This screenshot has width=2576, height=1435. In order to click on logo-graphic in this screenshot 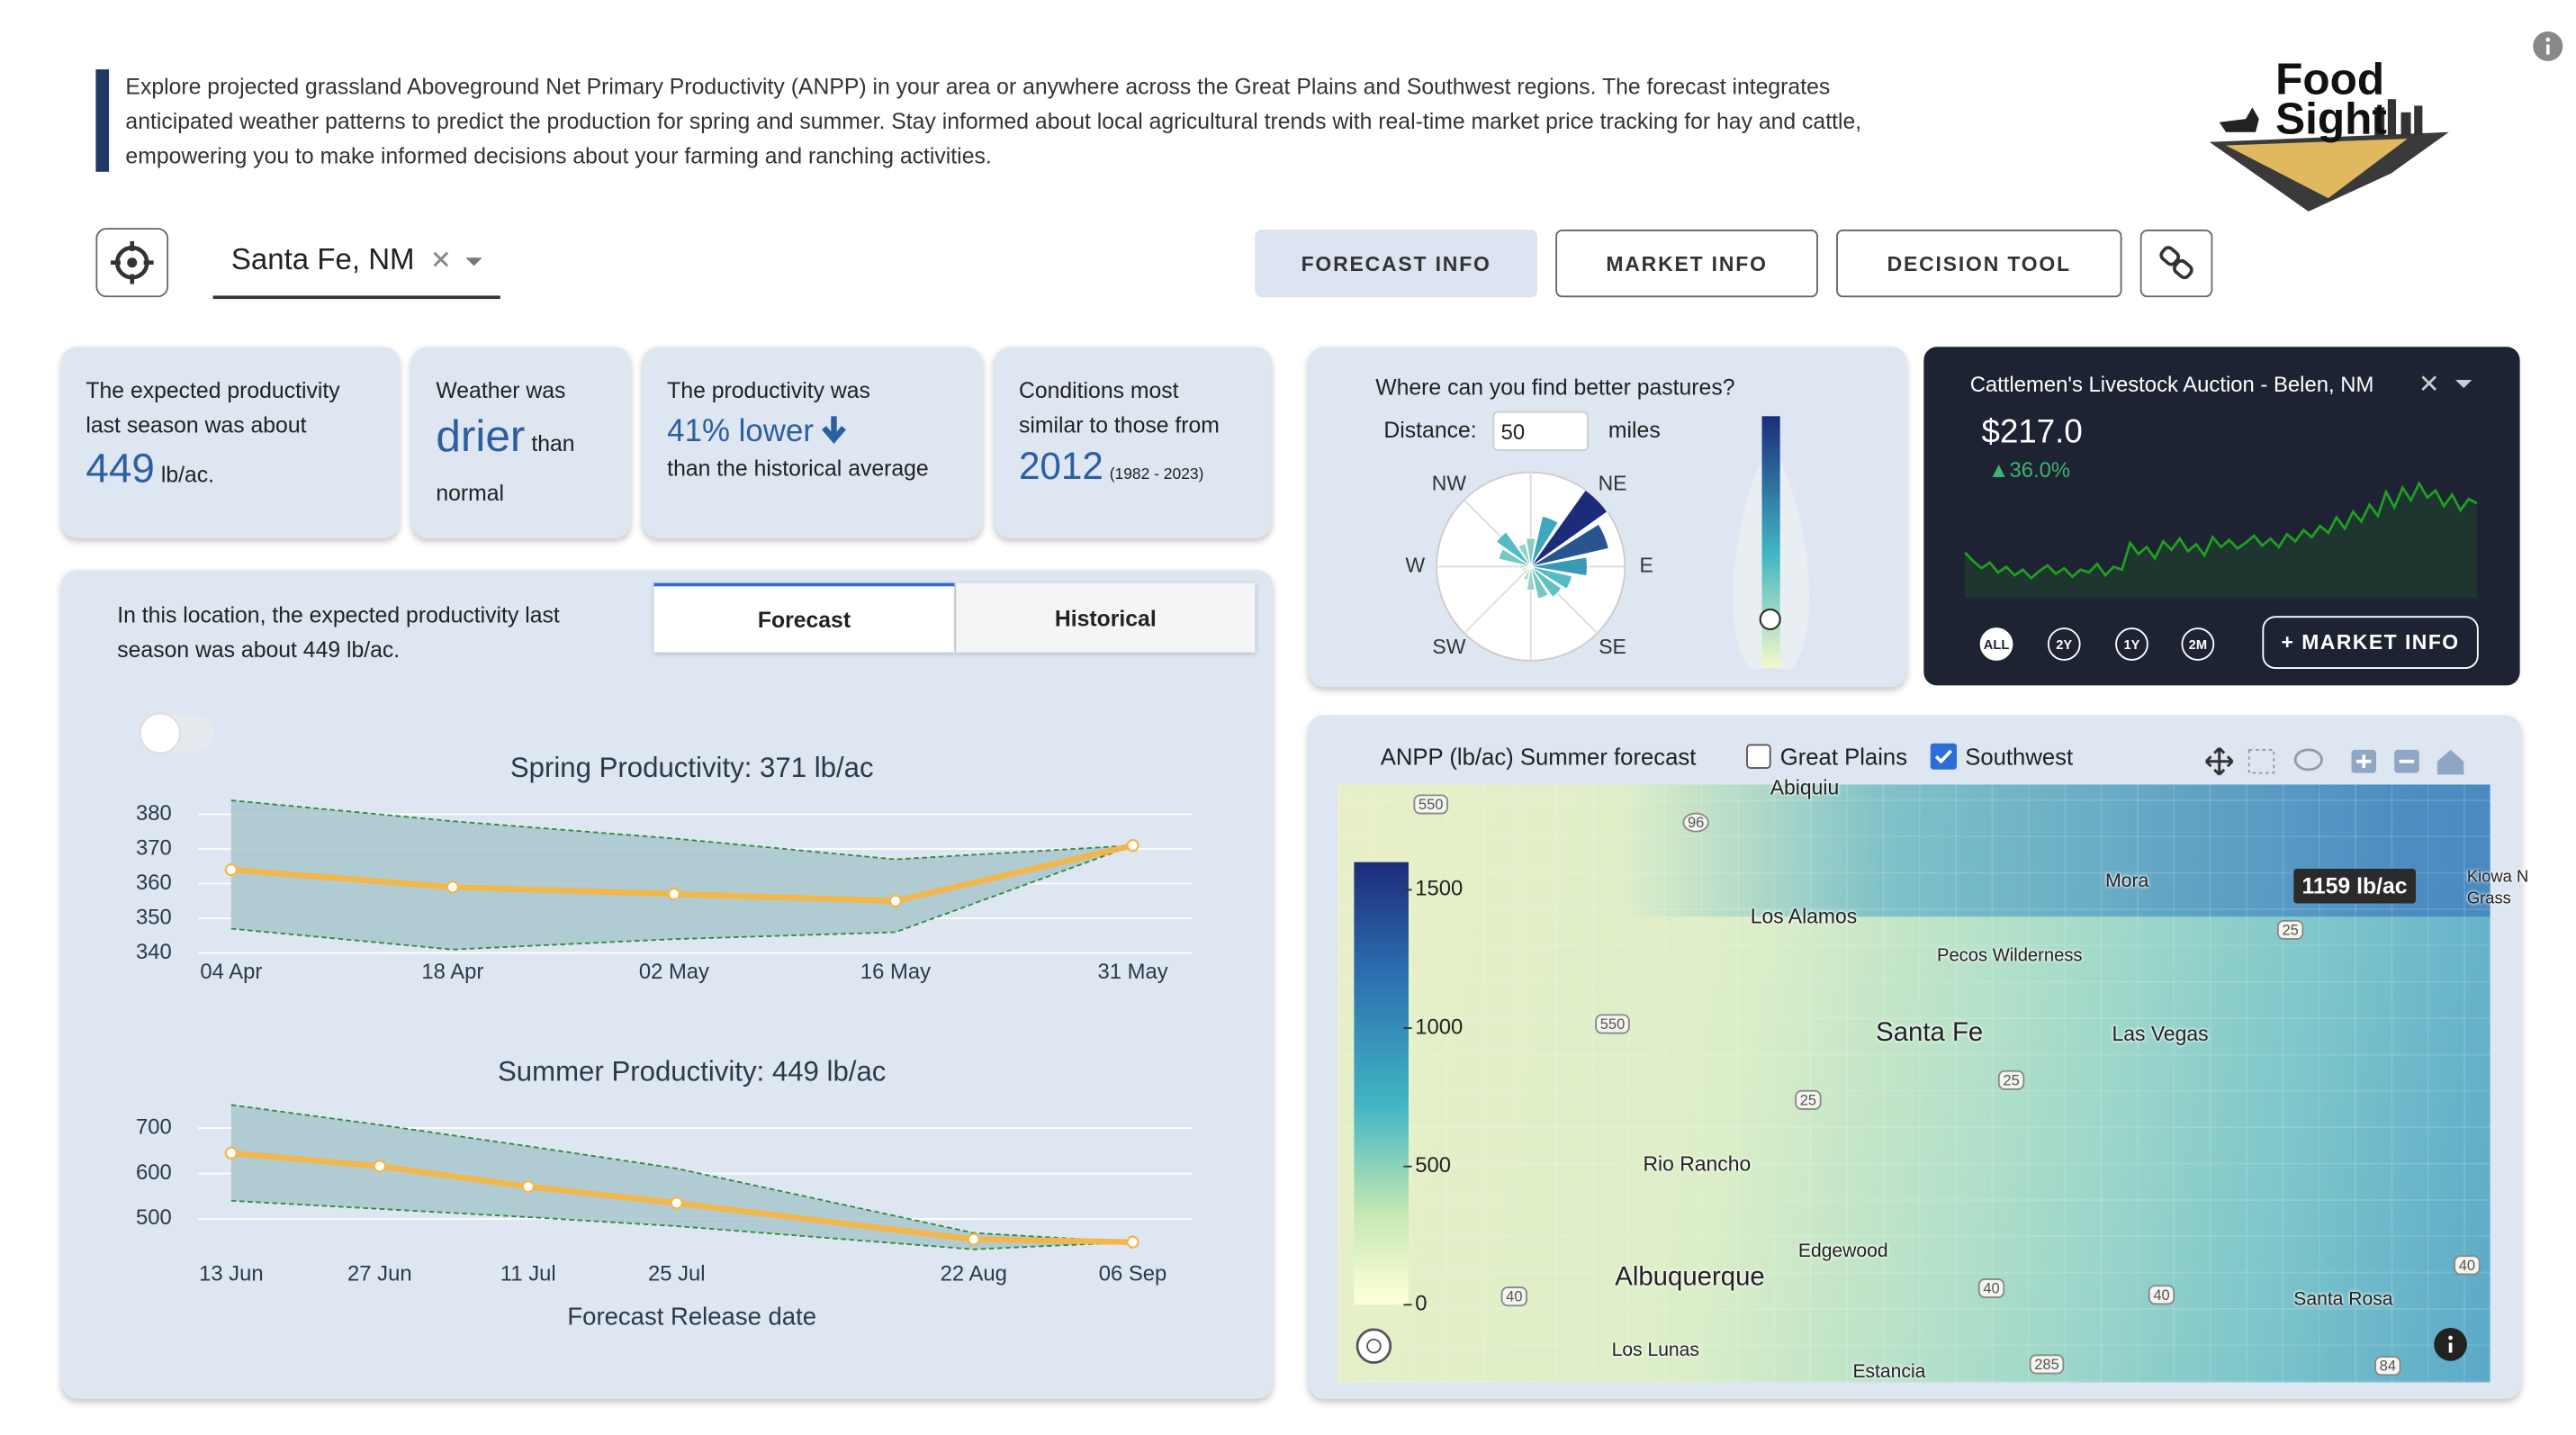, I will do `click(2329, 155)`.